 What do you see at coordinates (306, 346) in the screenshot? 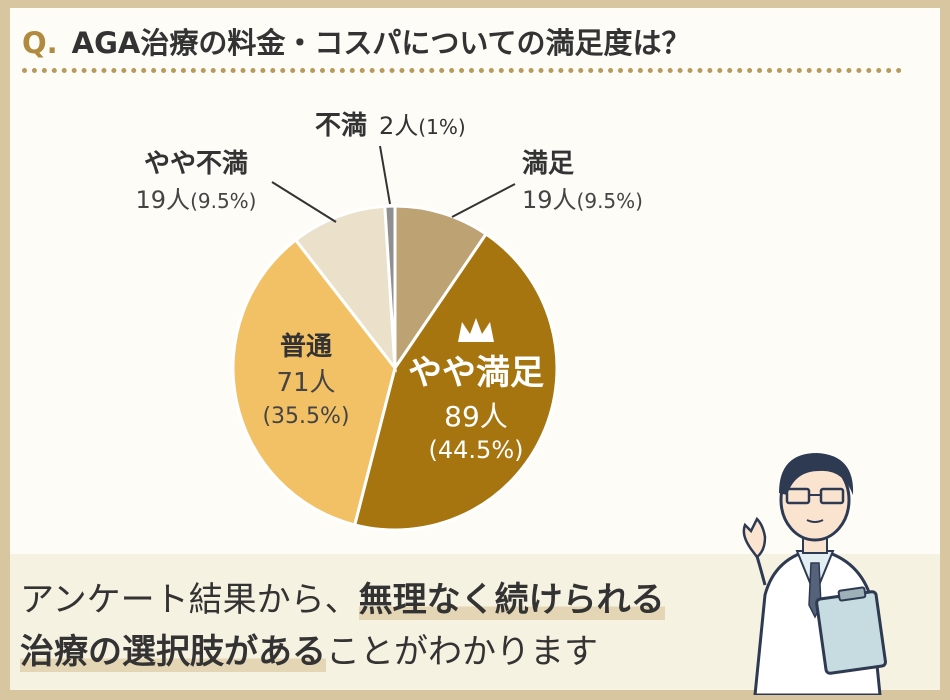
I see `slice-label: 普通` at bounding box center [306, 346].